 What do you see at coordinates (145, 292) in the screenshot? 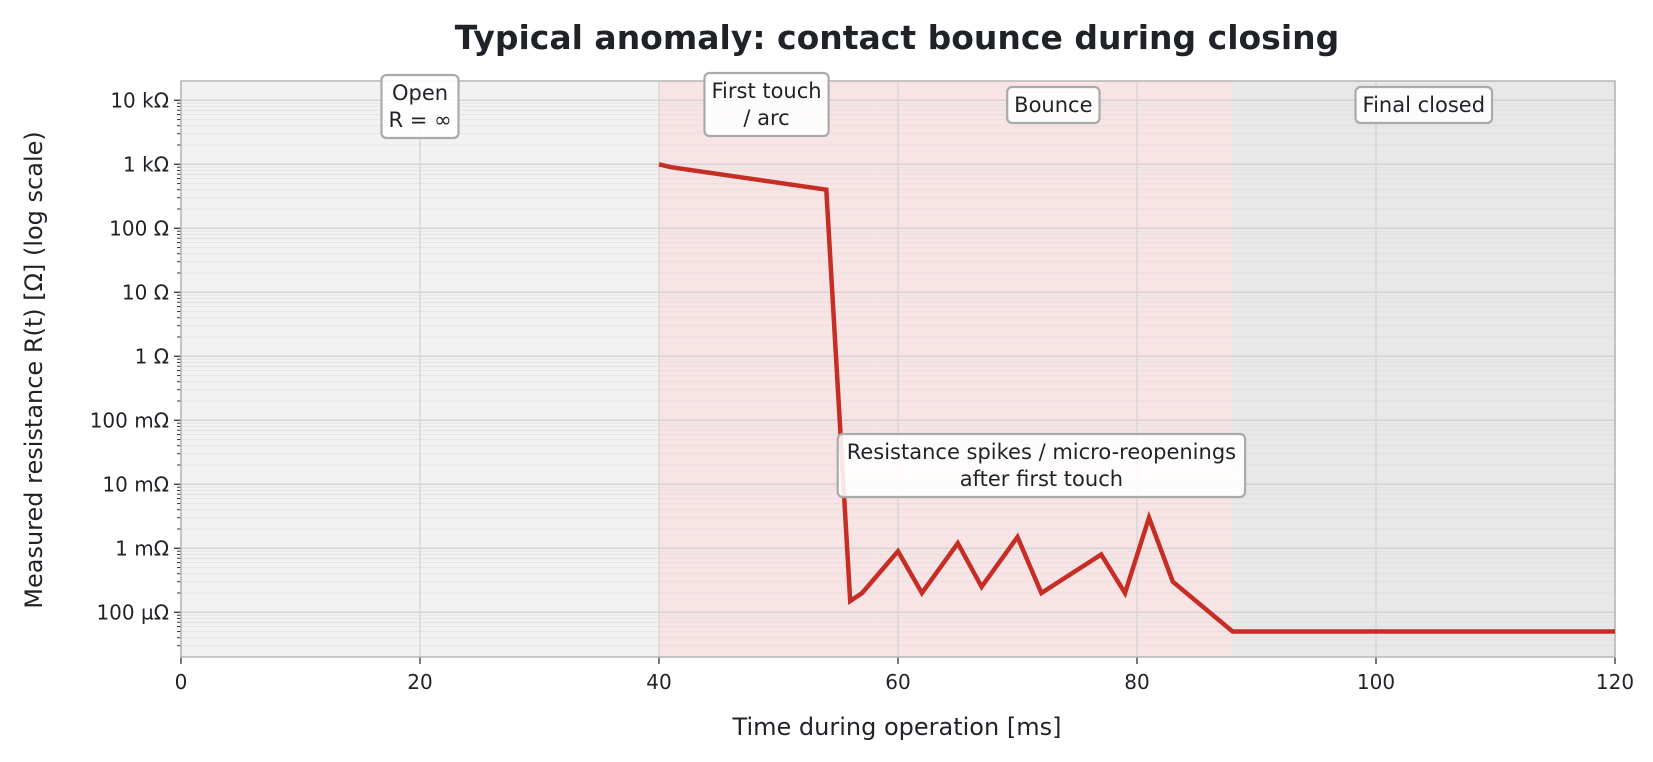
I see `y-tick-label: 10 Ω` at bounding box center [145, 292].